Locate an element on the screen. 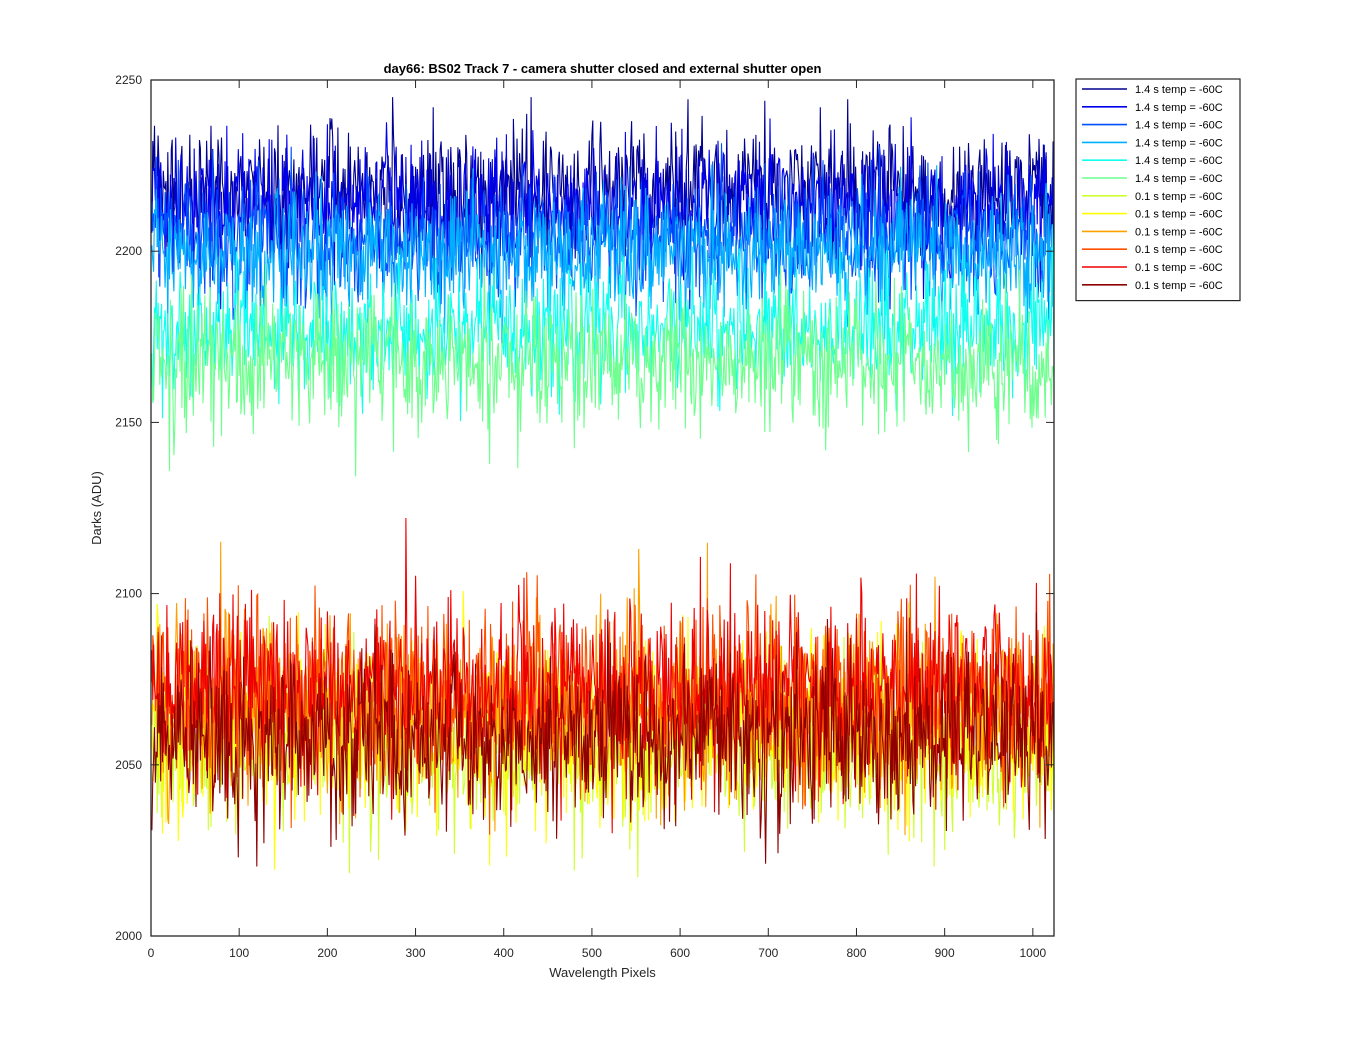  y-tick-label: 2000 is located at coordinates (128, 936).